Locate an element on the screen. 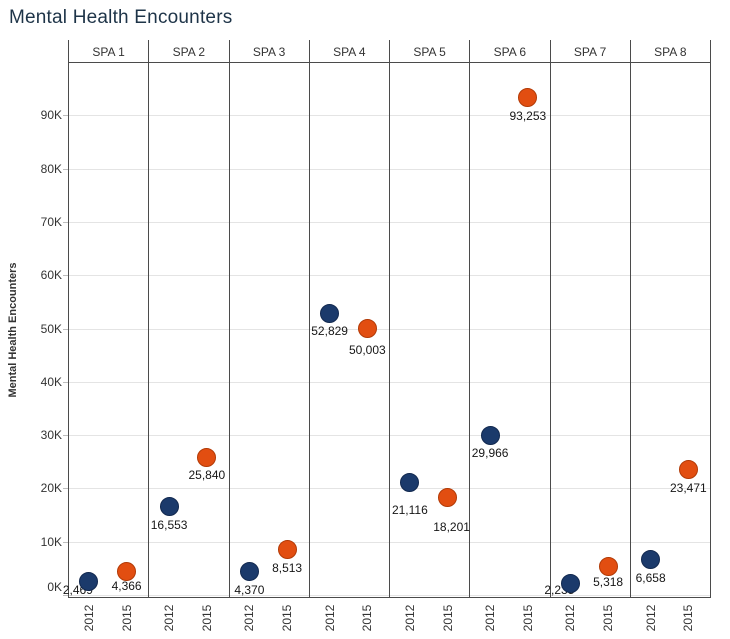 The width and height of the screenshot is (730, 639). y-tick-label: 80K is located at coordinates (51, 168).